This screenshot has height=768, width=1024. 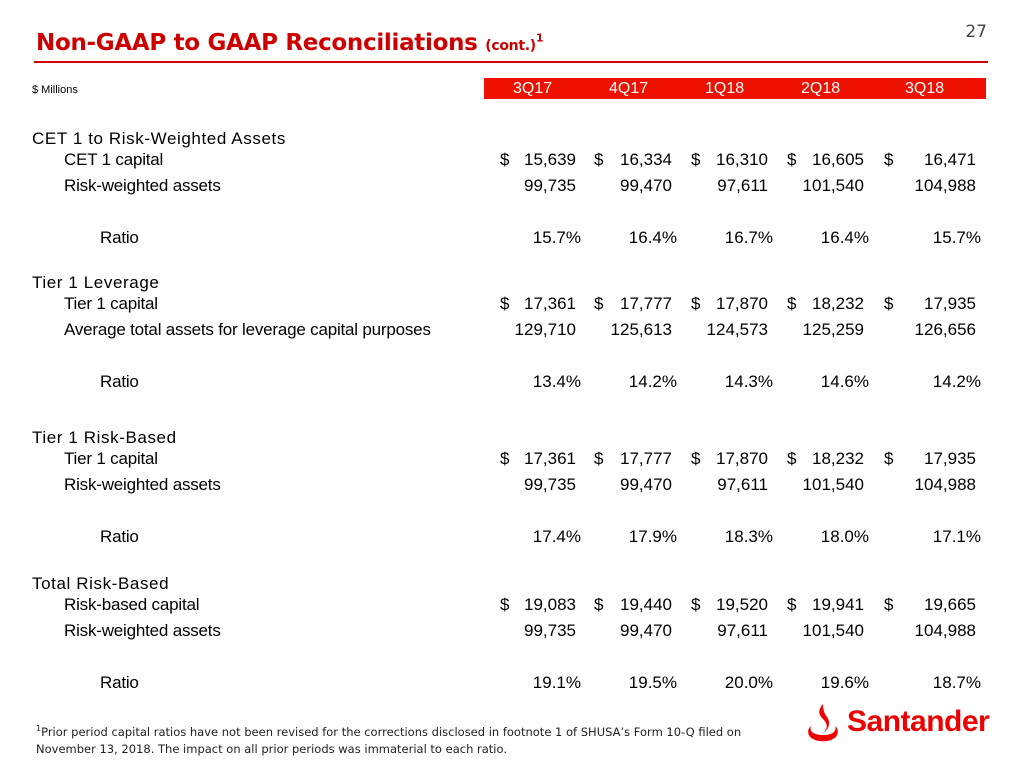 What do you see at coordinates (742, 604) in the screenshot?
I see `table-cell: 19,520` at bounding box center [742, 604].